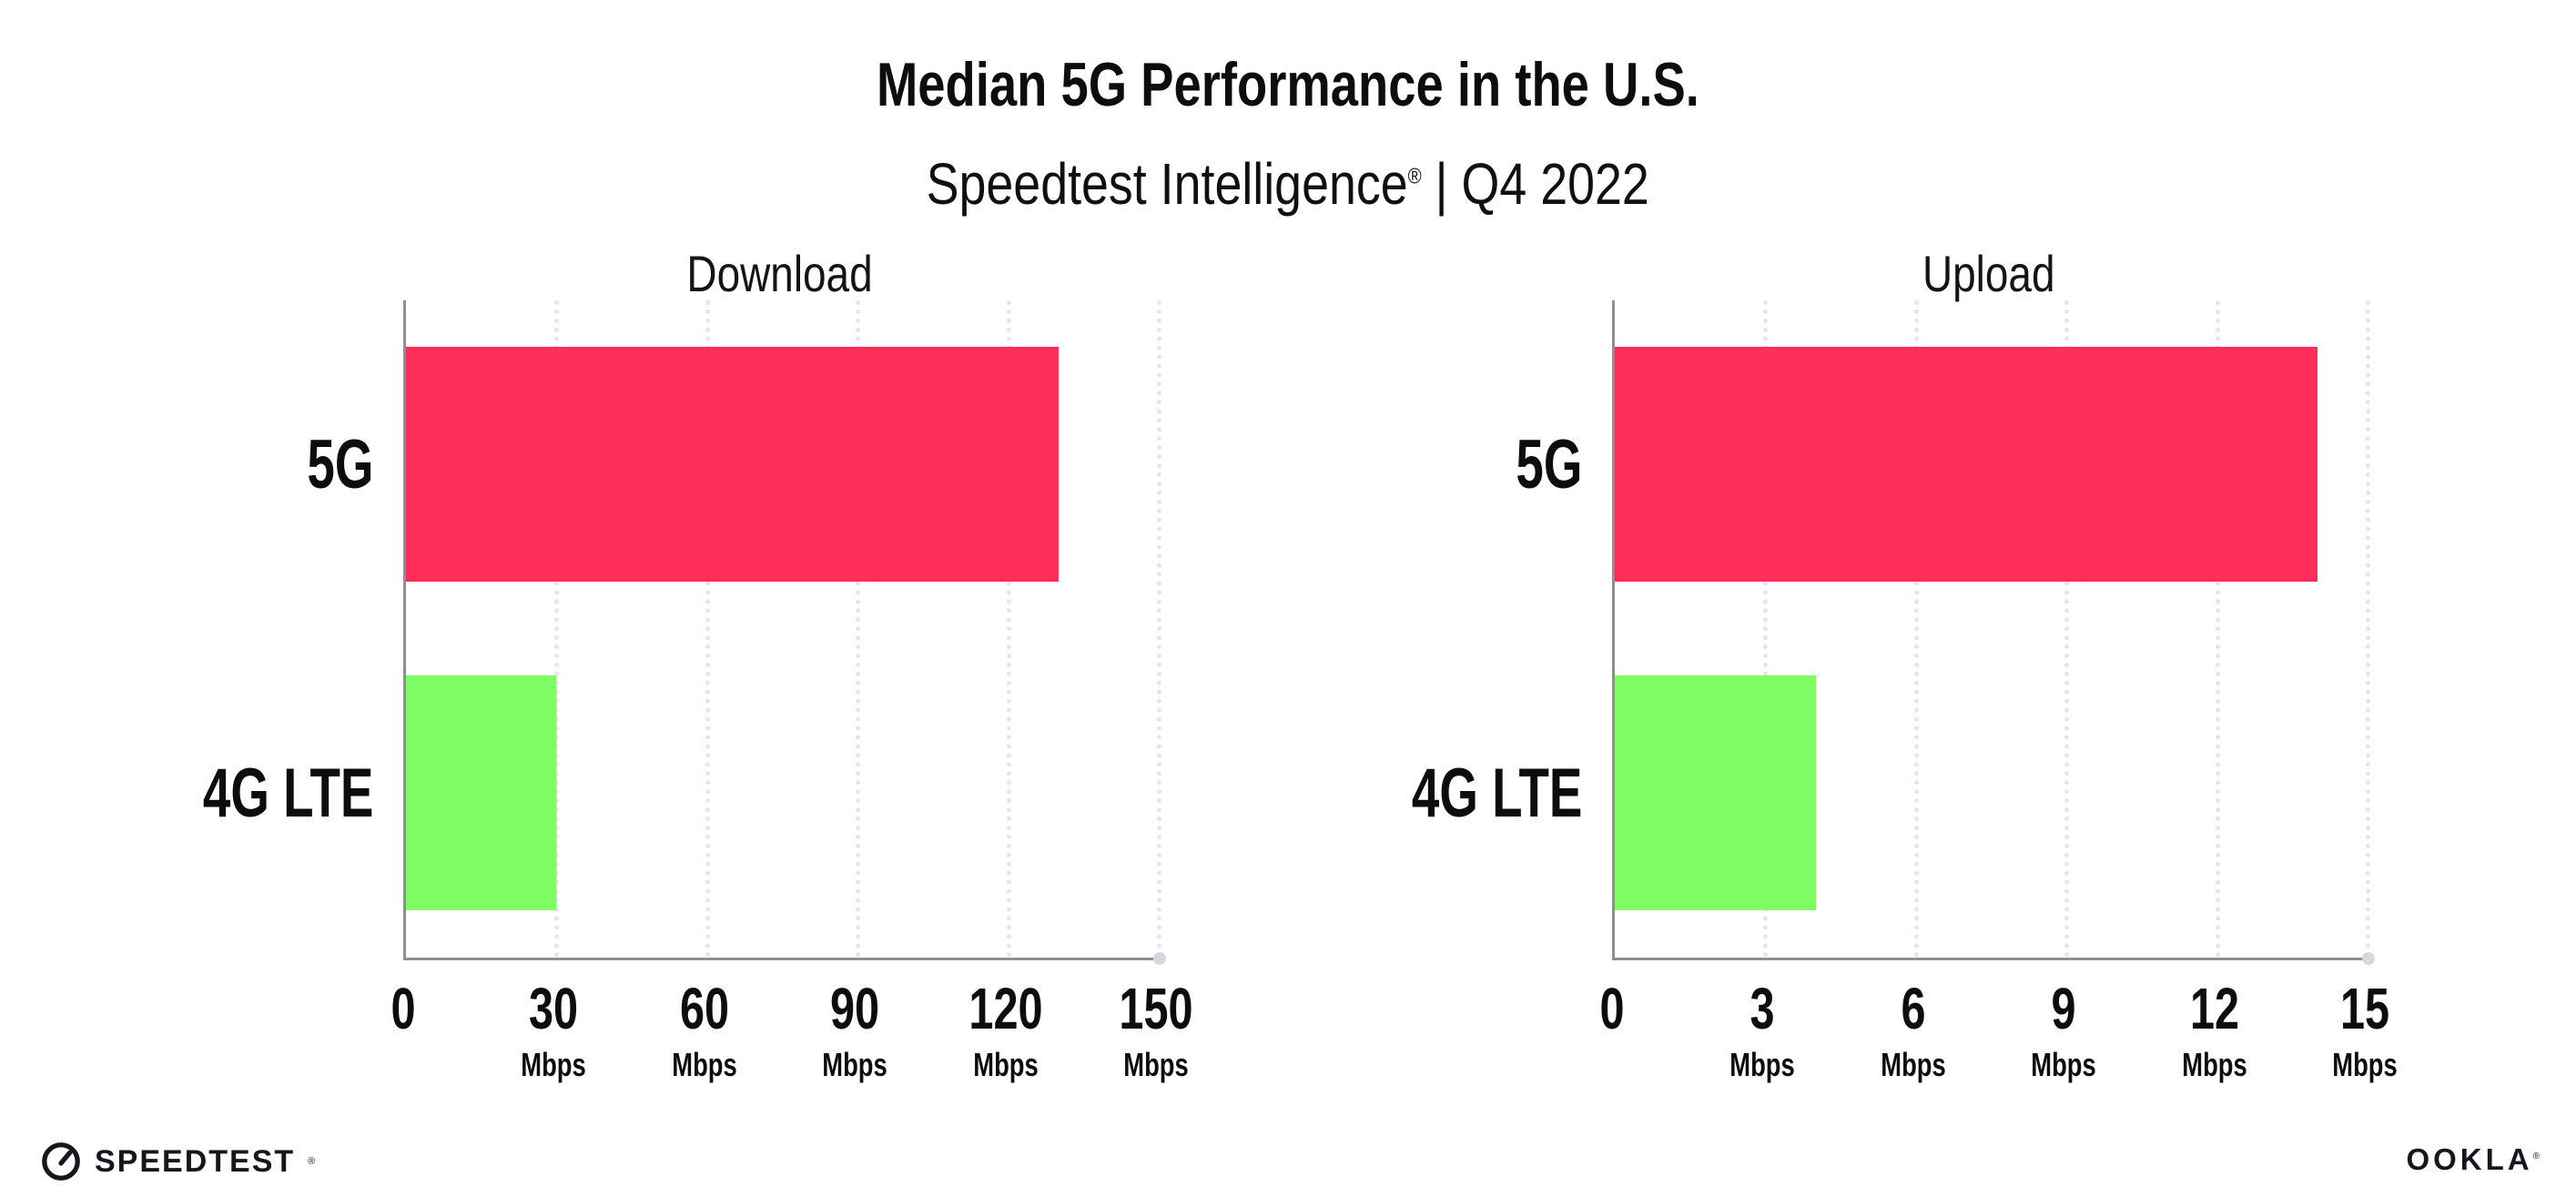 The width and height of the screenshot is (2576, 1197). I want to click on subtitle-period: Q4 2022, so click(1555, 184).